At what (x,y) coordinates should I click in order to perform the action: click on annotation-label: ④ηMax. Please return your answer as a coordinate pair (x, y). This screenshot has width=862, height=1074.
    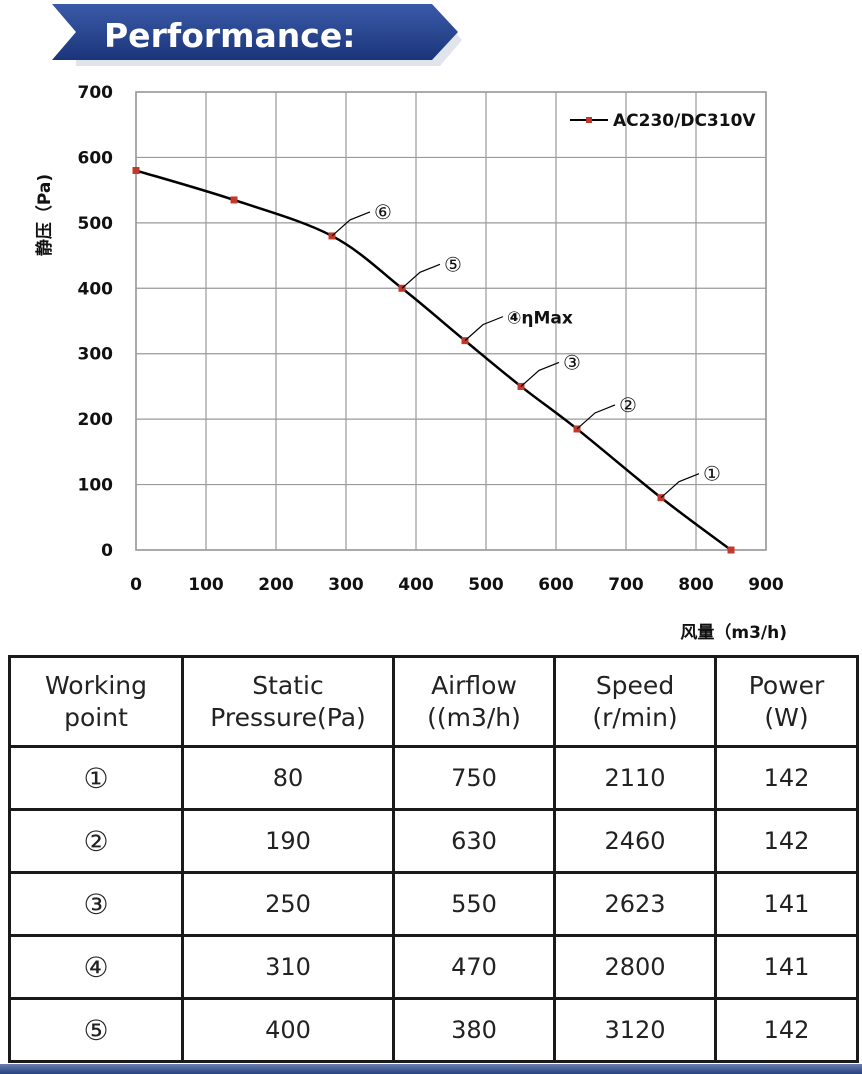
    Looking at the image, I should click on (540, 319).